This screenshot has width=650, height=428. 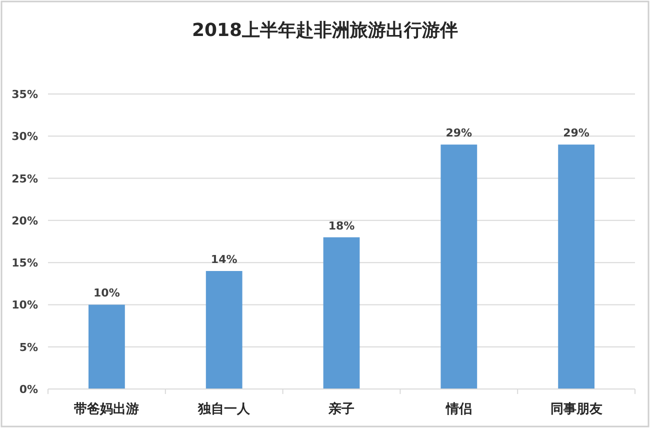 What do you see at coordinates (107, 293) in the screenshot?
I see `data-label: 10%` at bounding box center [107, 293].